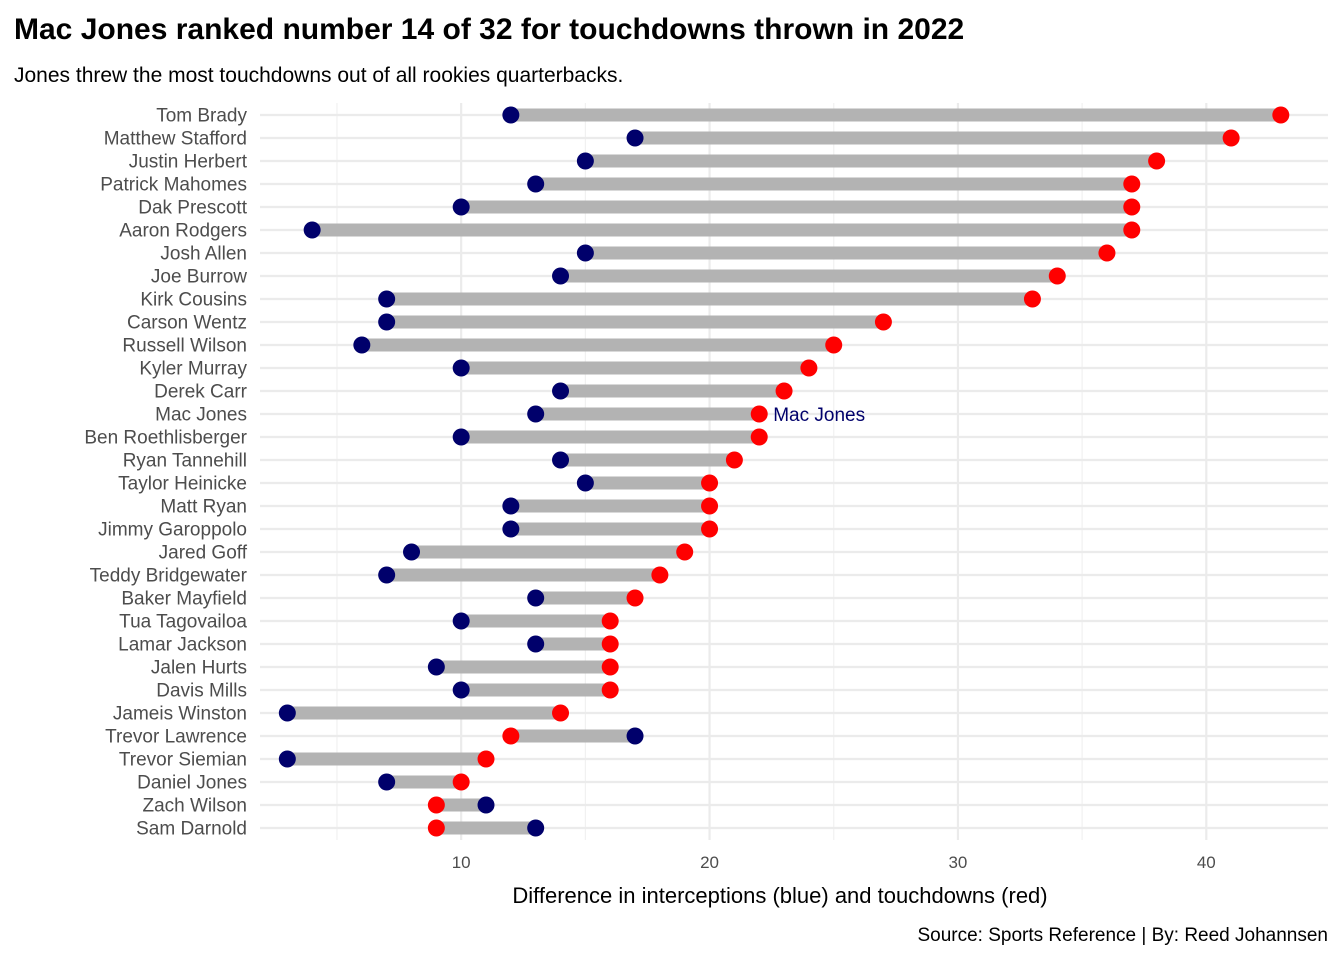 This screenshot has height=960, width=1344. What do you see at coordinates (194, 806) in the screenshot?
I see `y-tick-label: Zach Wilson` at bounding box center [194, 806].